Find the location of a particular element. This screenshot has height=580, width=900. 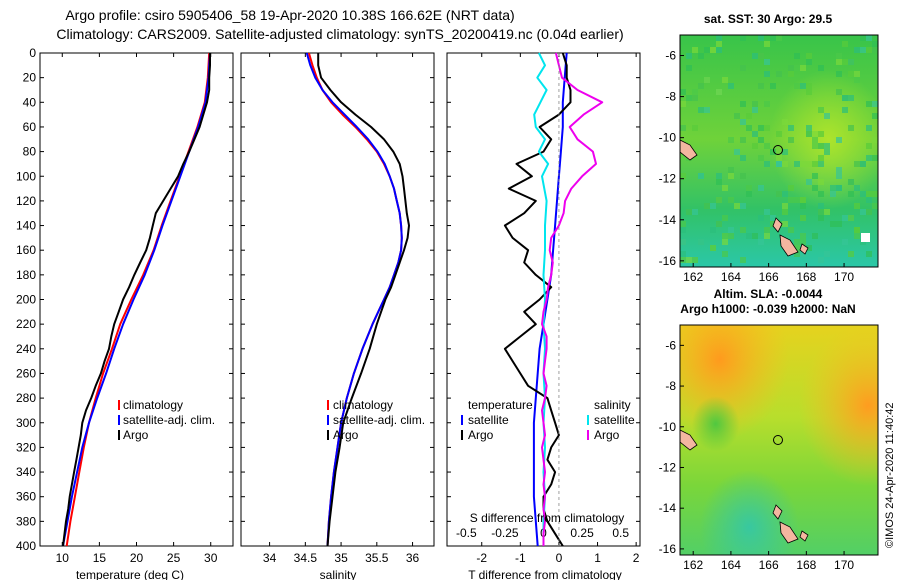

depth-tick-label: 80 is located at coordinates (30, 152).